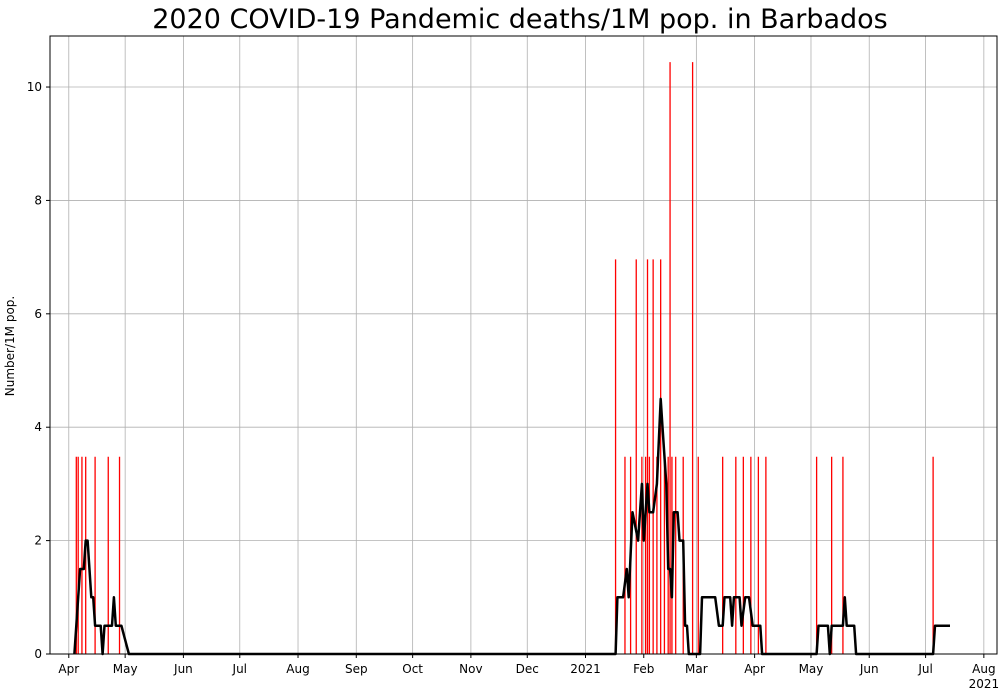 This screenshot has height=700, width=1000. Describe the element at coordinates (984, 684) in the screenshot. I see `x-tick-label-year: 2021` at that location.